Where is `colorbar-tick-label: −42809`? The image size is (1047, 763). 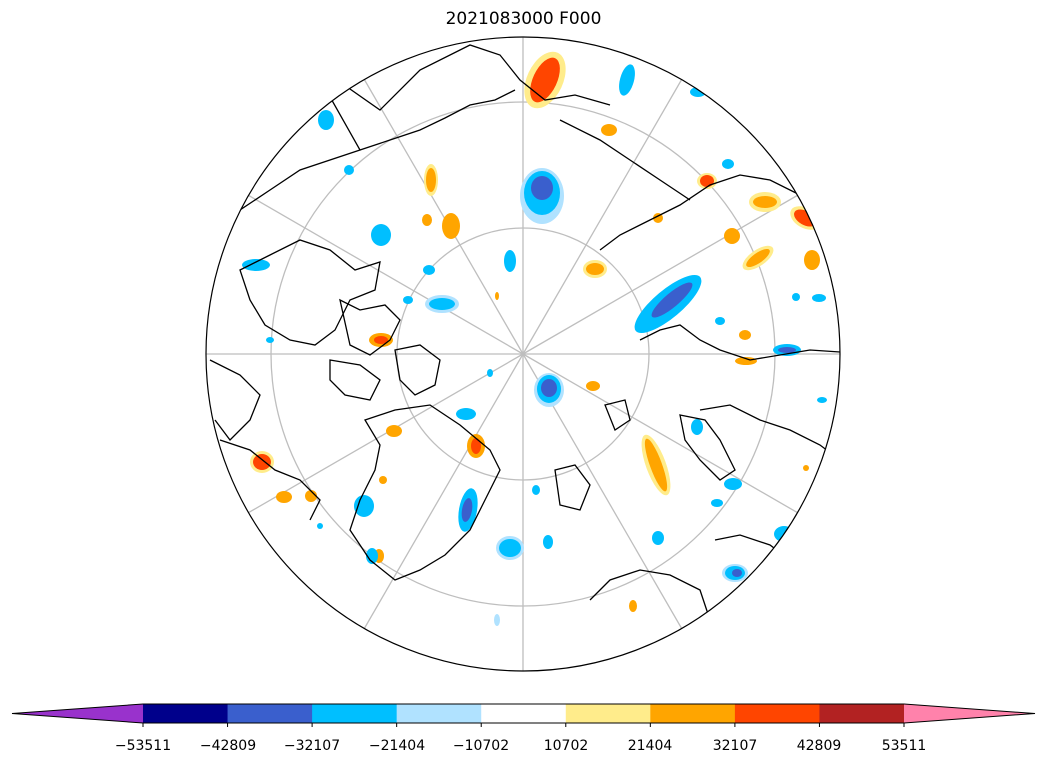
colorbar-tick-label: −42809 is located at coordinates (228, 746).